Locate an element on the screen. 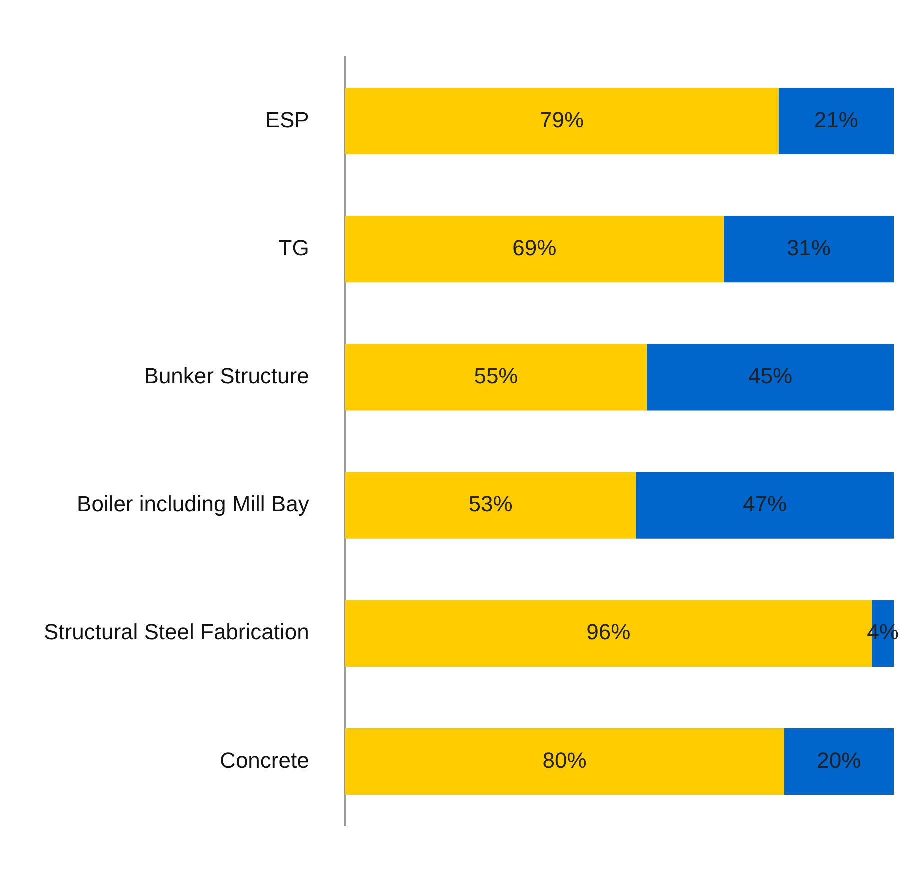 The image size is (912, 883). data-label: 55% is located at coordinates (496, 376).